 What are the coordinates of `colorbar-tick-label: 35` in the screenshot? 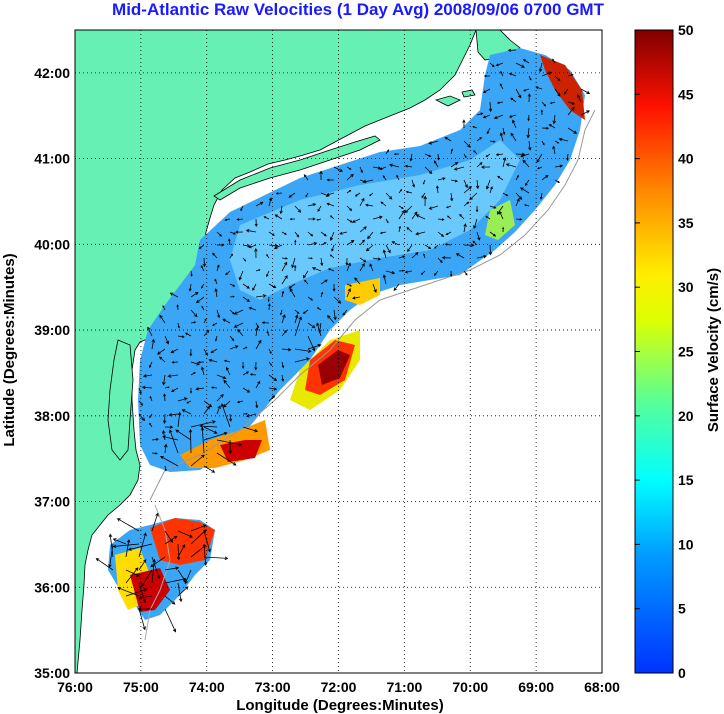 It's located at (686, 223).